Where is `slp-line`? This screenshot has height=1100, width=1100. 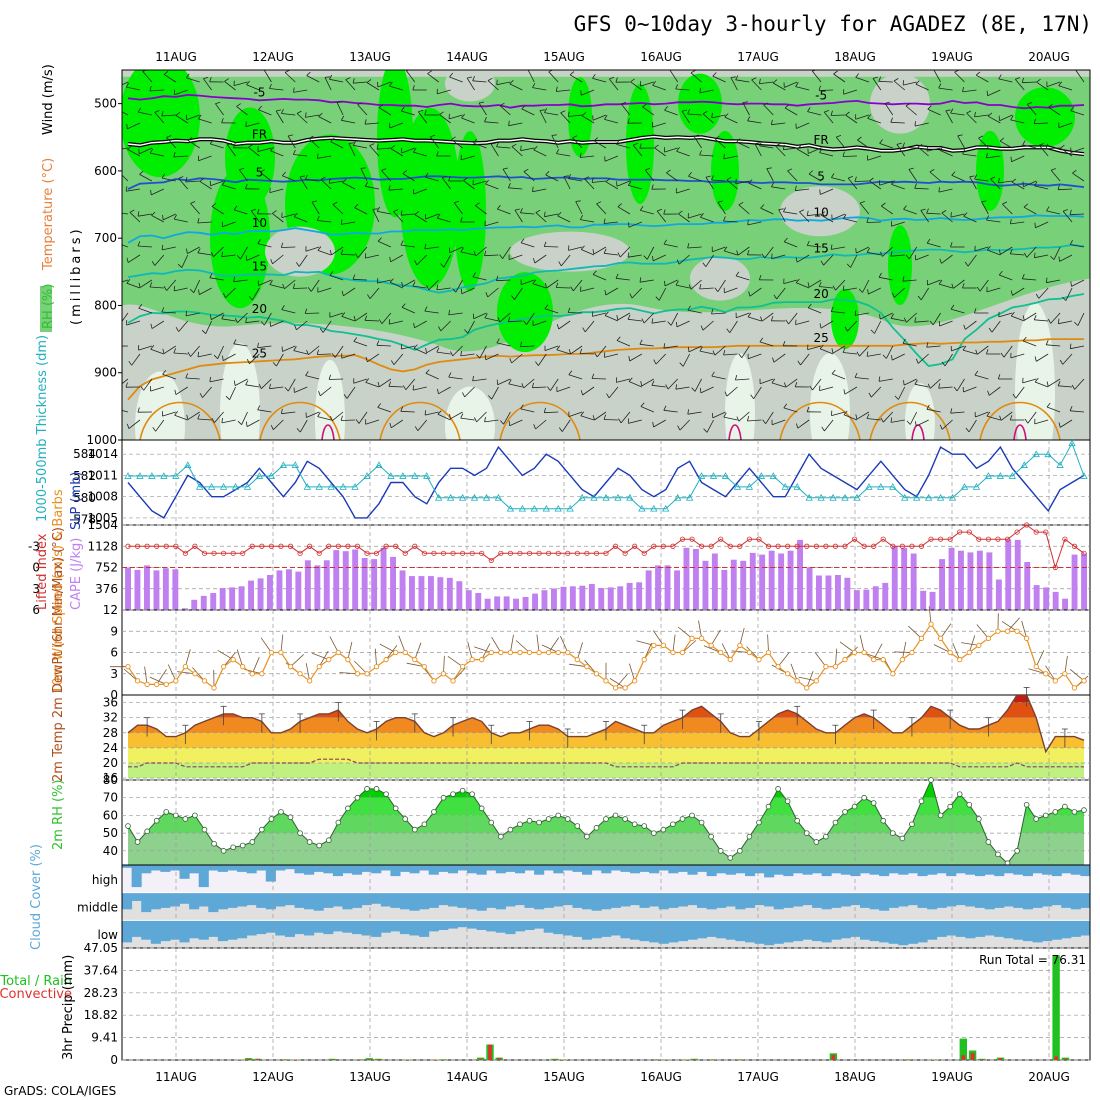
slp-line is located at coordinates (606, 482).